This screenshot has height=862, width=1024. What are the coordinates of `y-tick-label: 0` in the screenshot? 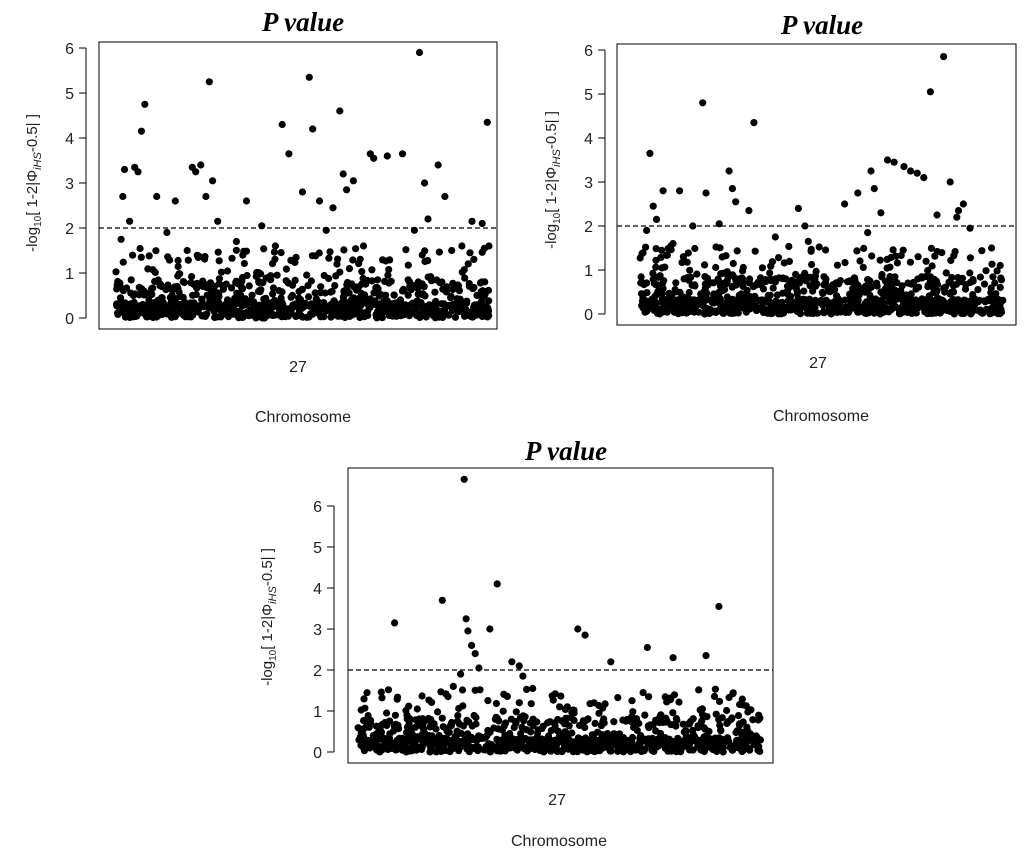 It's located at (69, 319).